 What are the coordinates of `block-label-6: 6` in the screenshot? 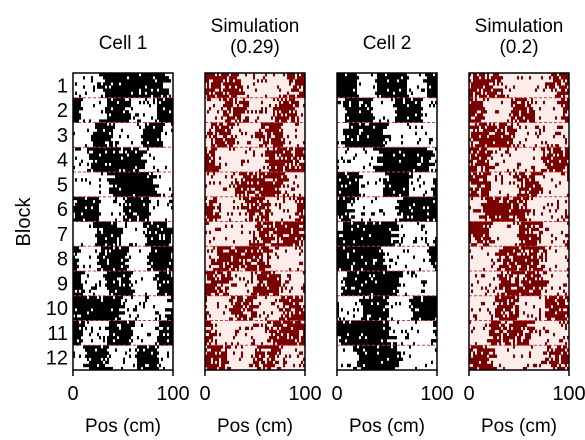 It's located at (62, 210).